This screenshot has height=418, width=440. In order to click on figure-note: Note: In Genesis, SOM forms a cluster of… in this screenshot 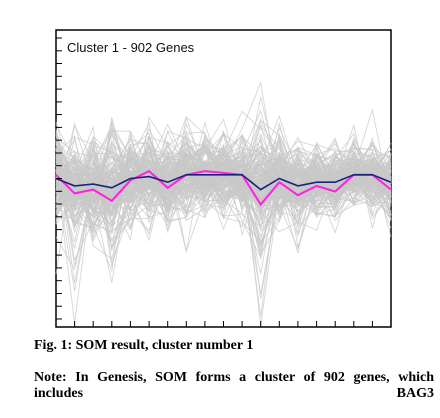, I will do `click(234, 385)`.